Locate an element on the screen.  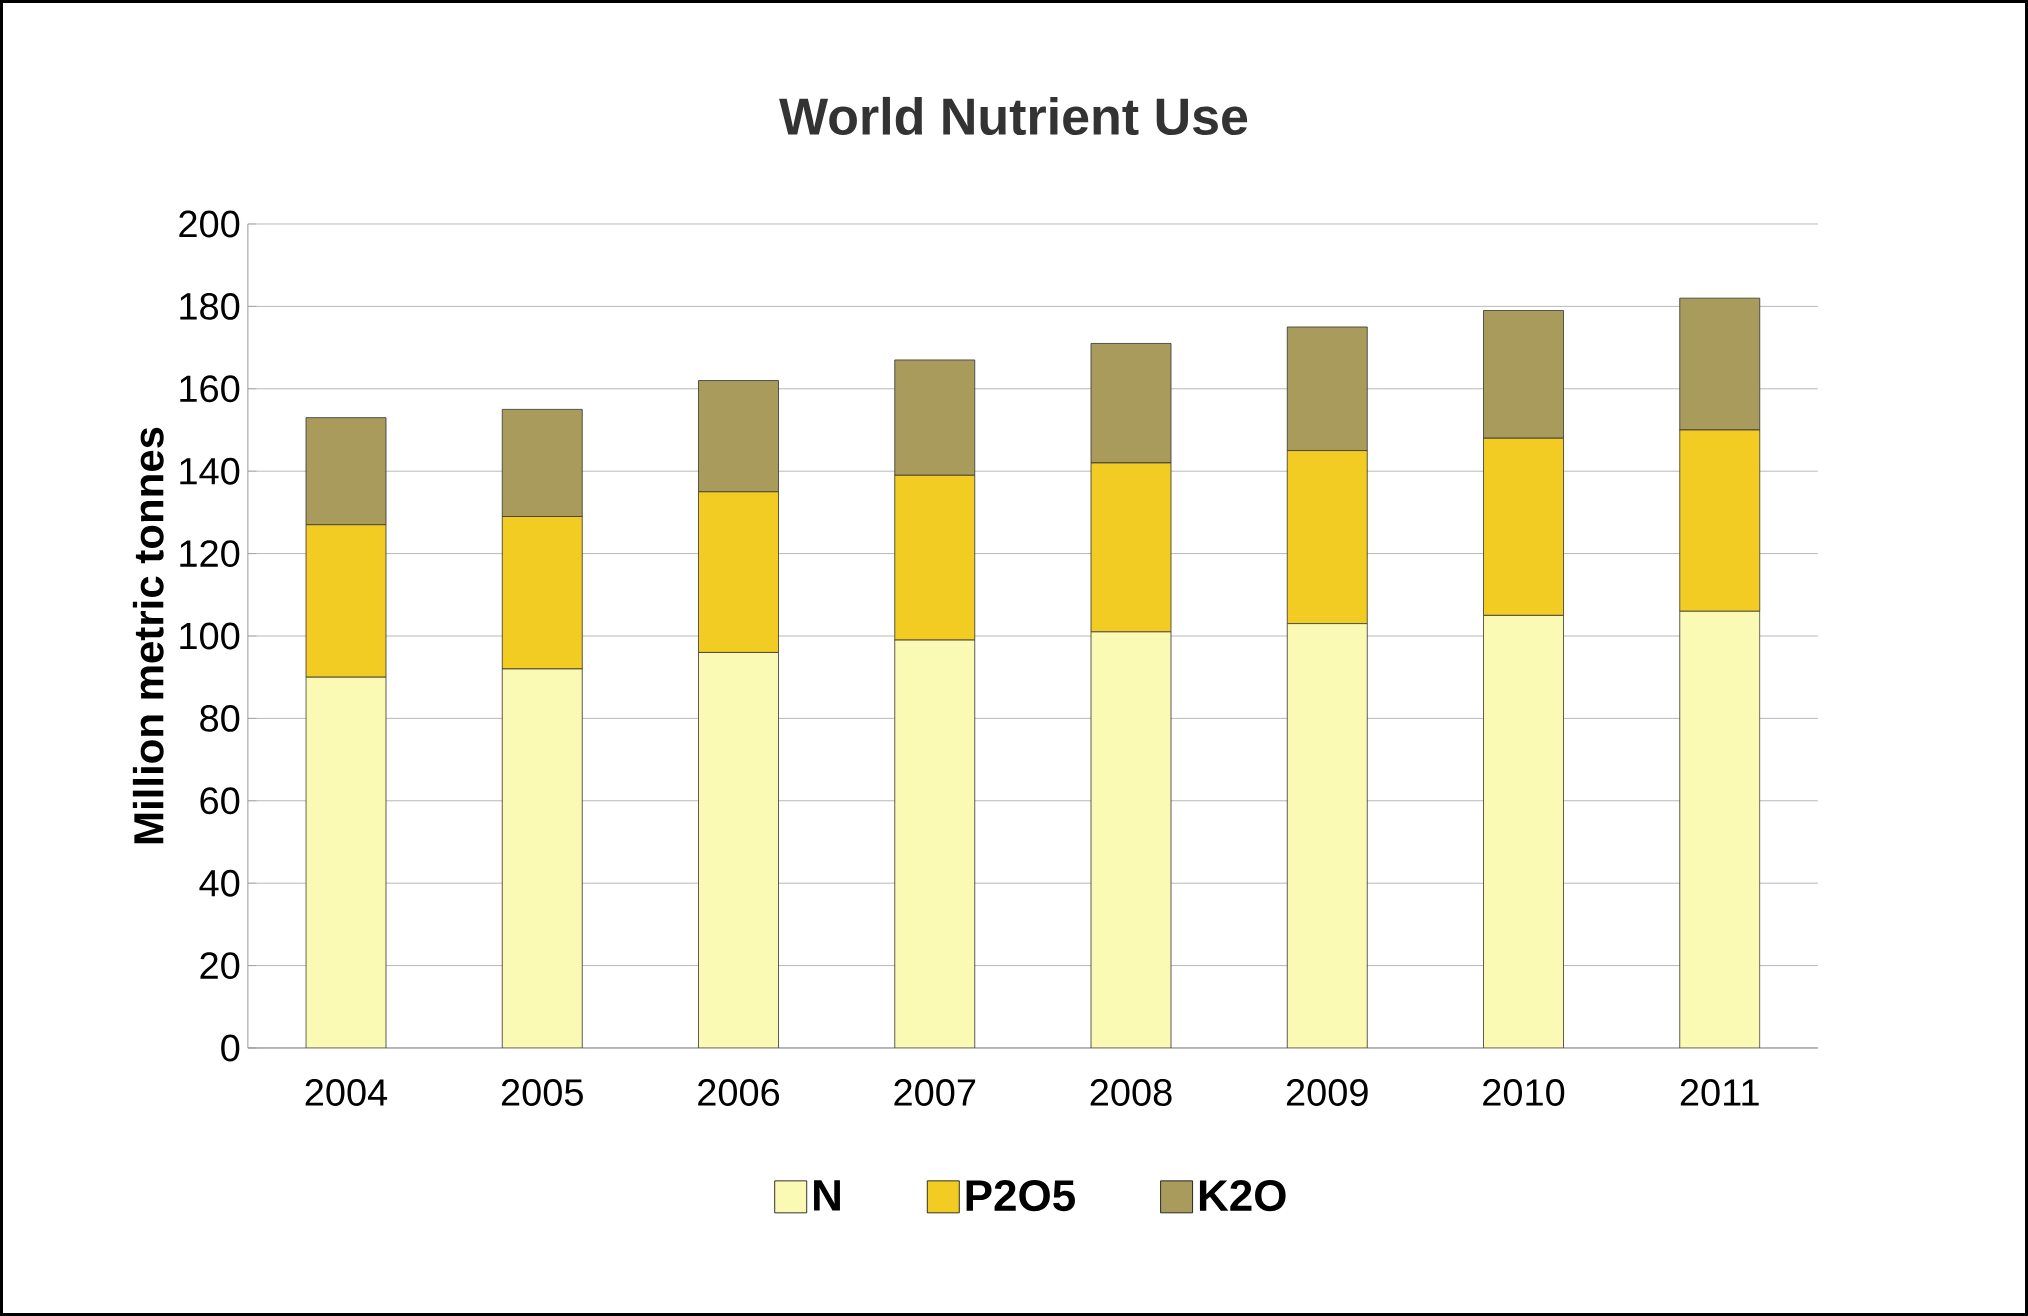
chart-title: World Nutrient Use is located at coordinates (1013, 116).